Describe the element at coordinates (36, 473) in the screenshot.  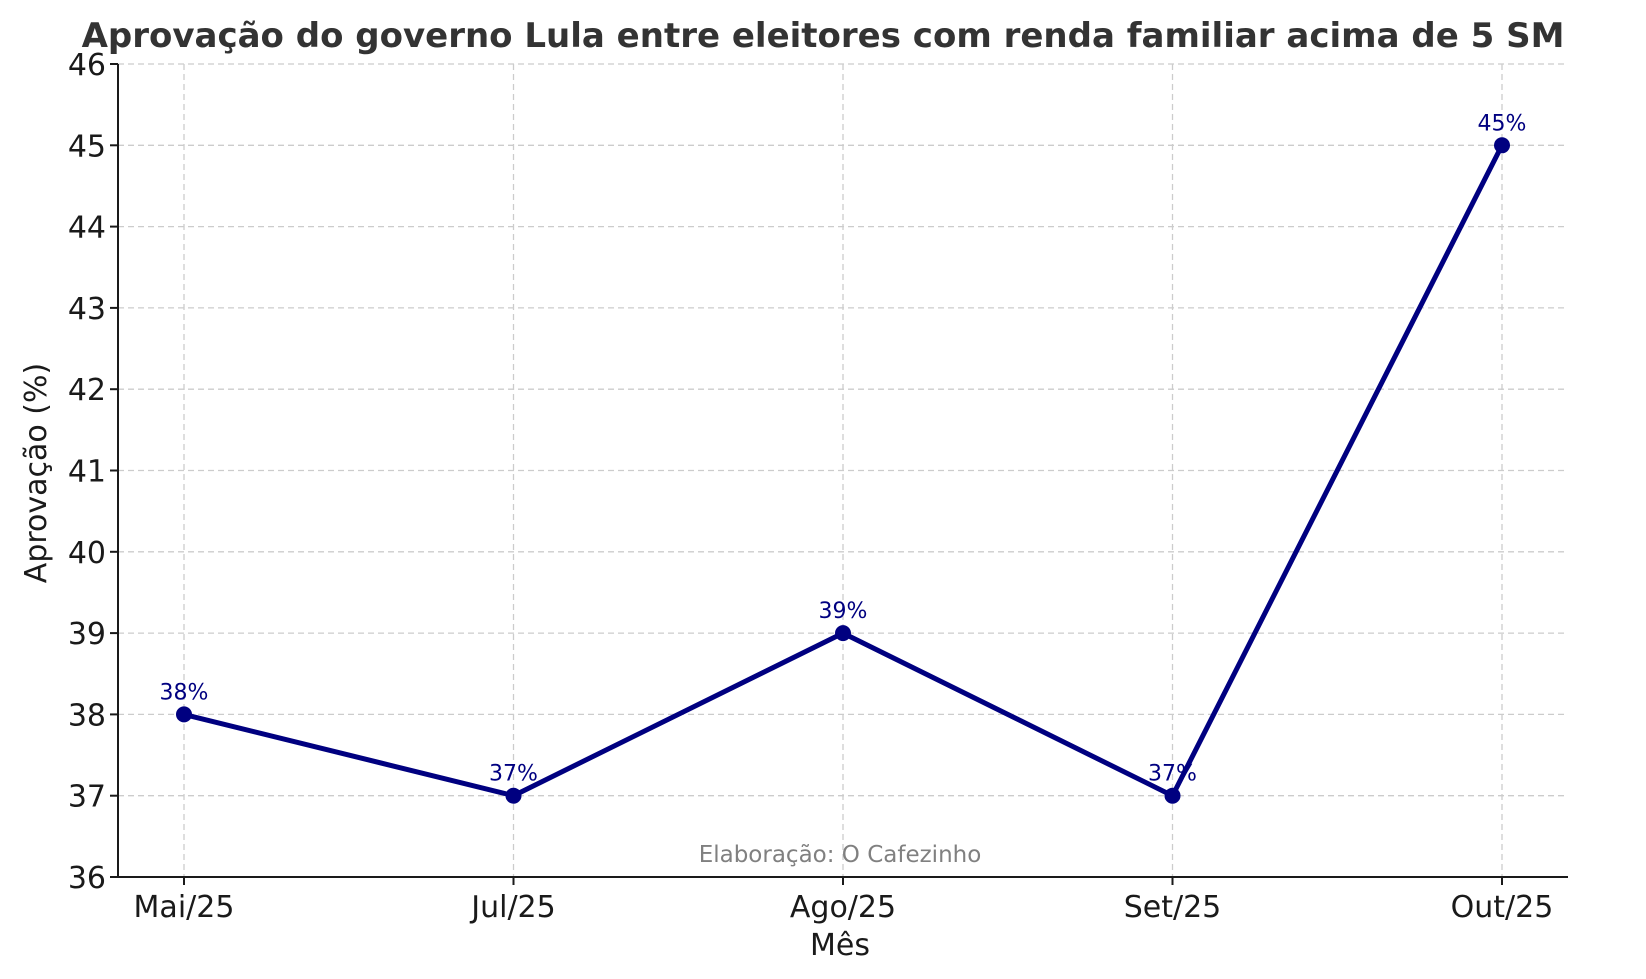
I see `y-axis-label: Aprovação (%)` at that location.